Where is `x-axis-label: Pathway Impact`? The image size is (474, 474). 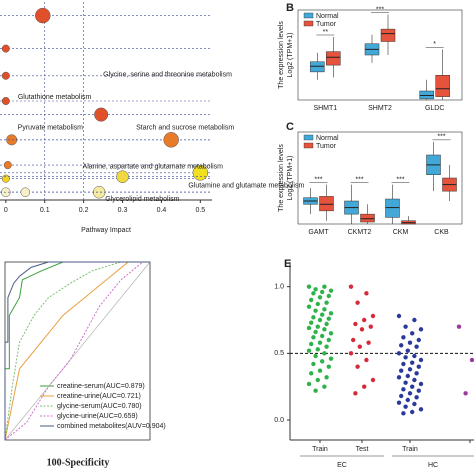 x-axis-label: Pathway Impact is located at coordinates (106, 230).